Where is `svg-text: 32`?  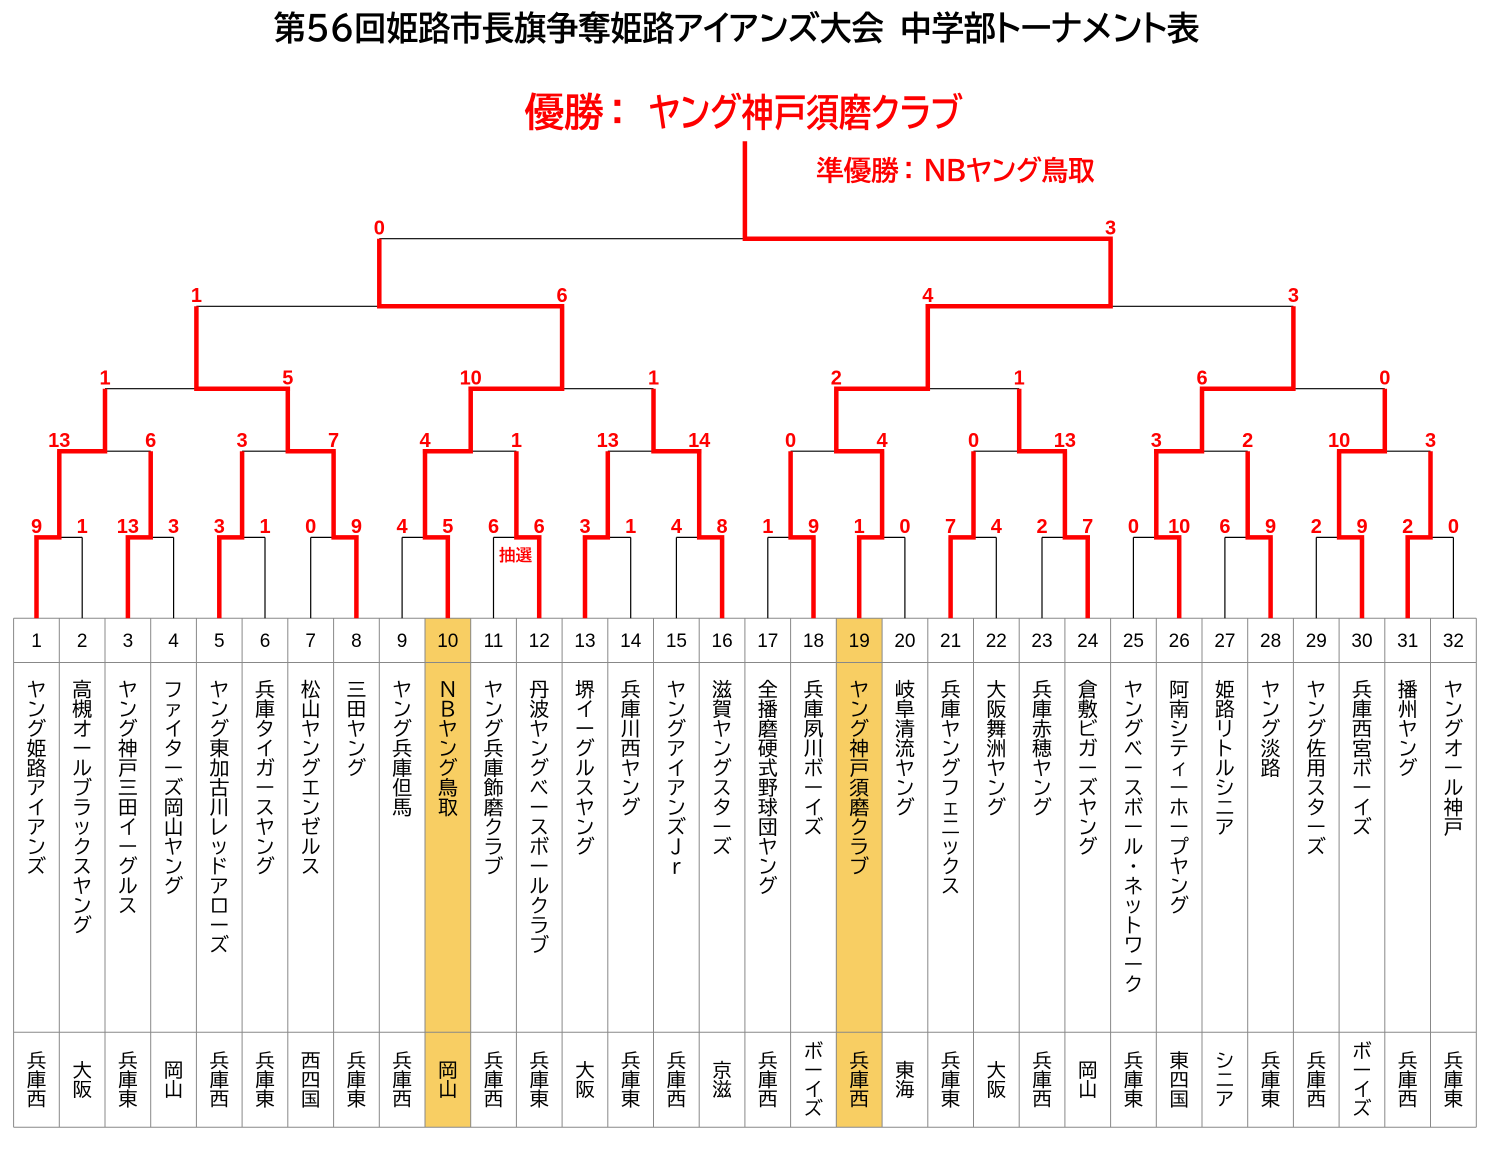 svg-text: 32 is located at coordinates (1453, 641).